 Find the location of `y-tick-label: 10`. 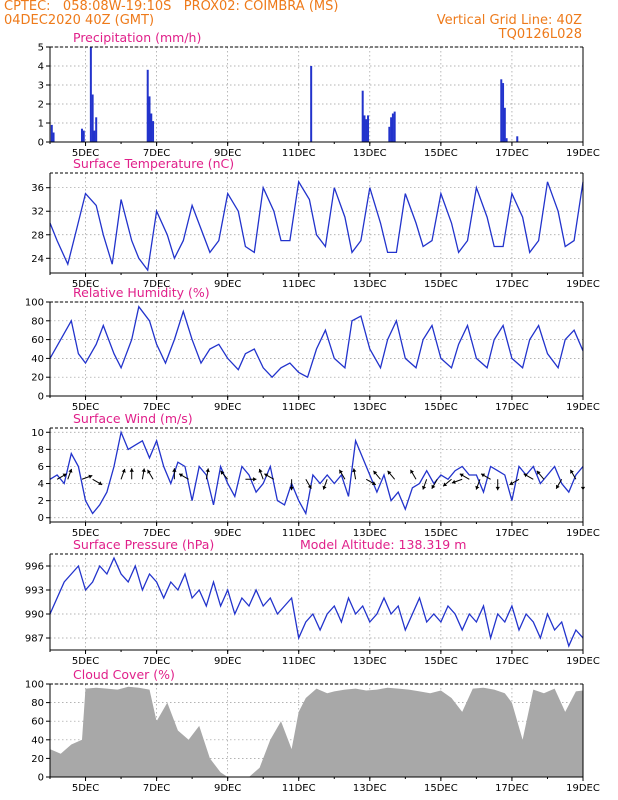

y-tick-label: 10 is located at coordinates (37, 433).